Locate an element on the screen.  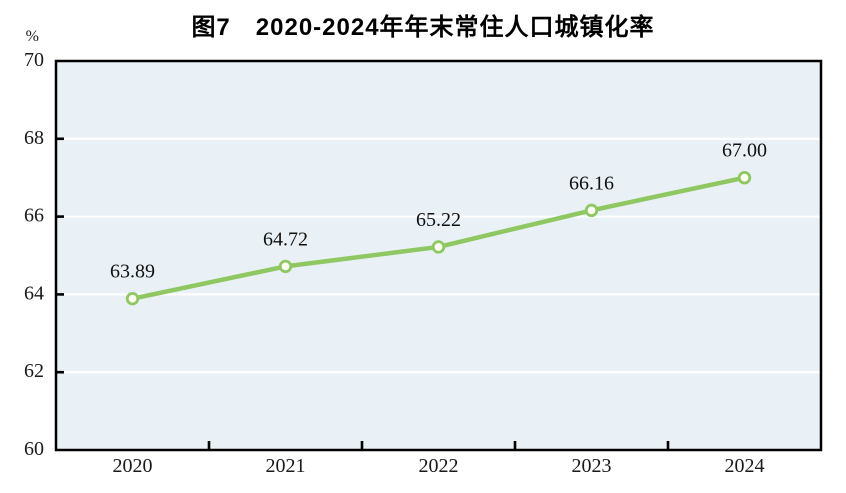
y-axis-tick-label: 64 is located at coordinates (34, 293).